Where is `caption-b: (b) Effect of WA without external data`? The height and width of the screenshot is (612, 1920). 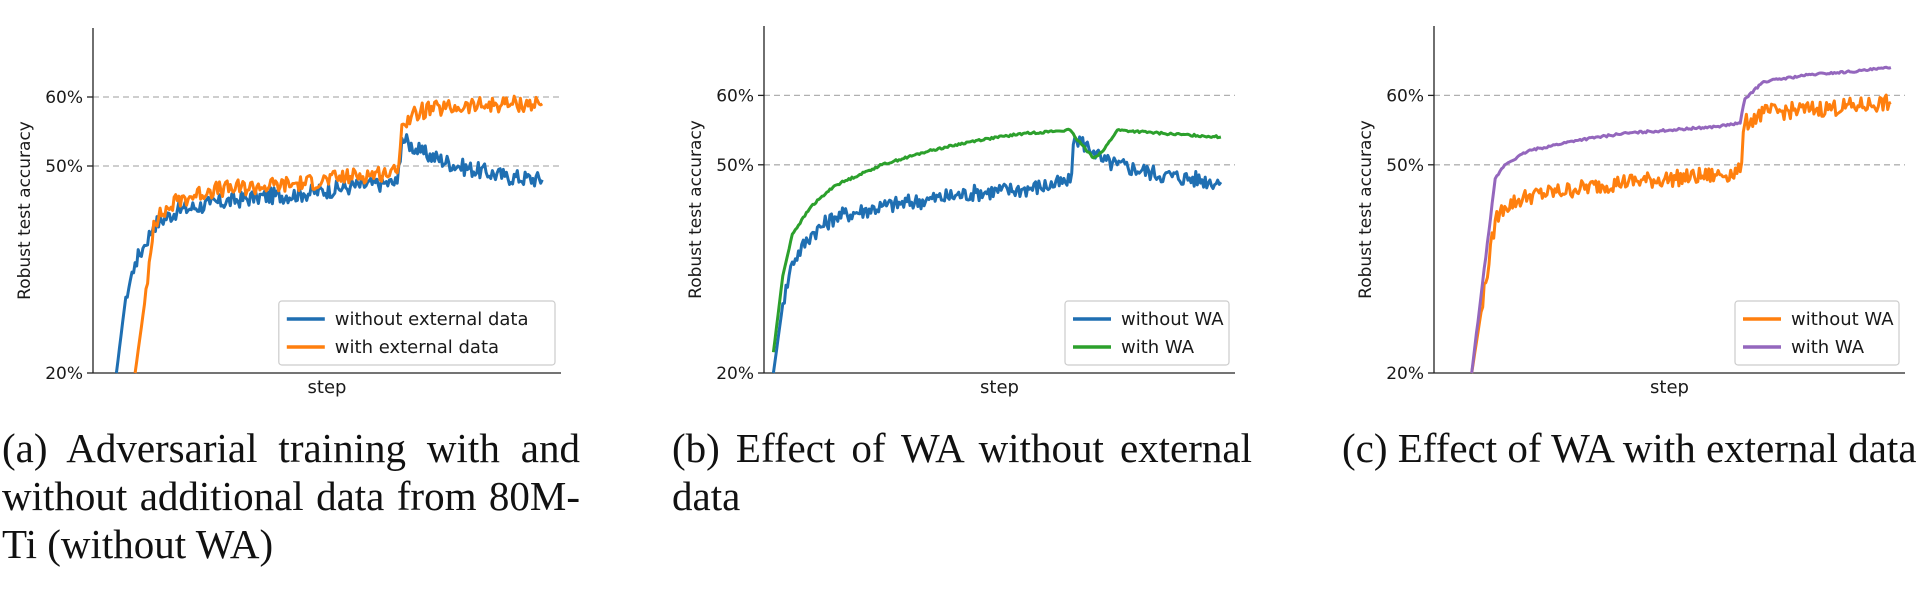
caption-b: (b) Effect of WA without external data is located at coordinates (962, 472).